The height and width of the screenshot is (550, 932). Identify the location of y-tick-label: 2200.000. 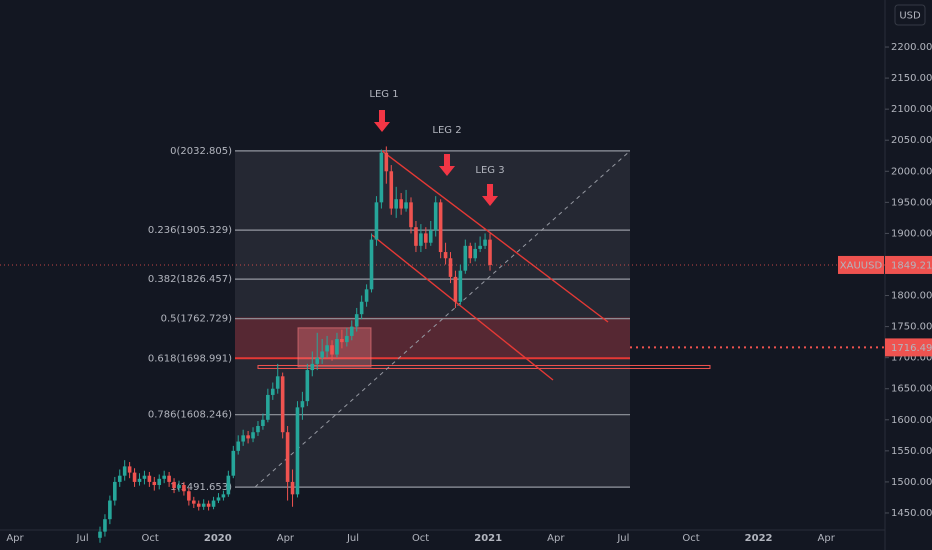
(911, 47).